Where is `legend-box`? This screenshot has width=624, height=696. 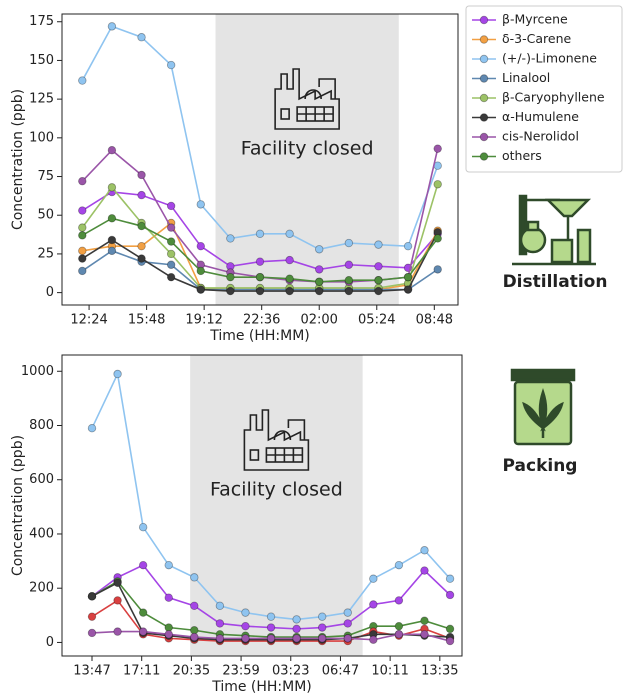 legend-box is located at coordinates (544, 89).